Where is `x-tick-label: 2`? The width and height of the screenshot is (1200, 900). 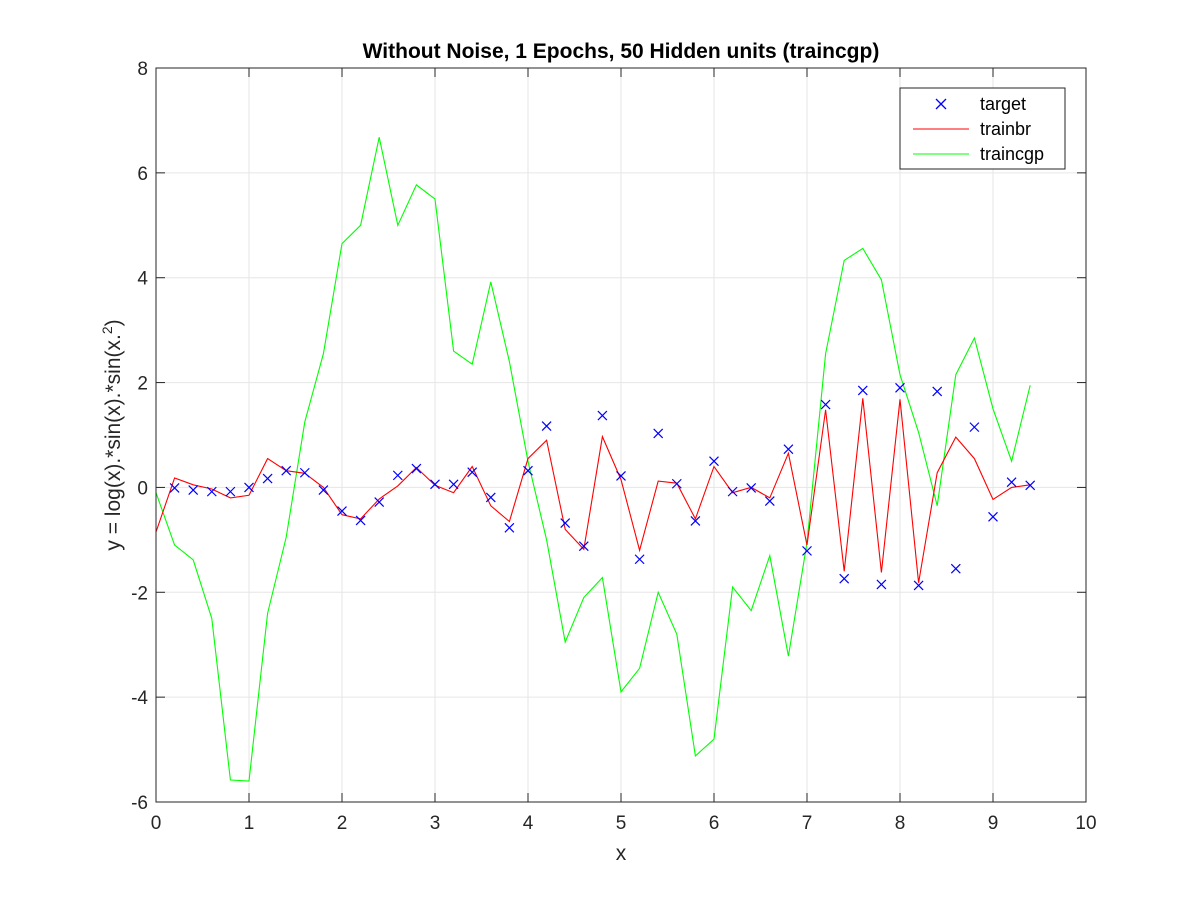
x-tick-label: 2 is located at coordinates (342, 823).